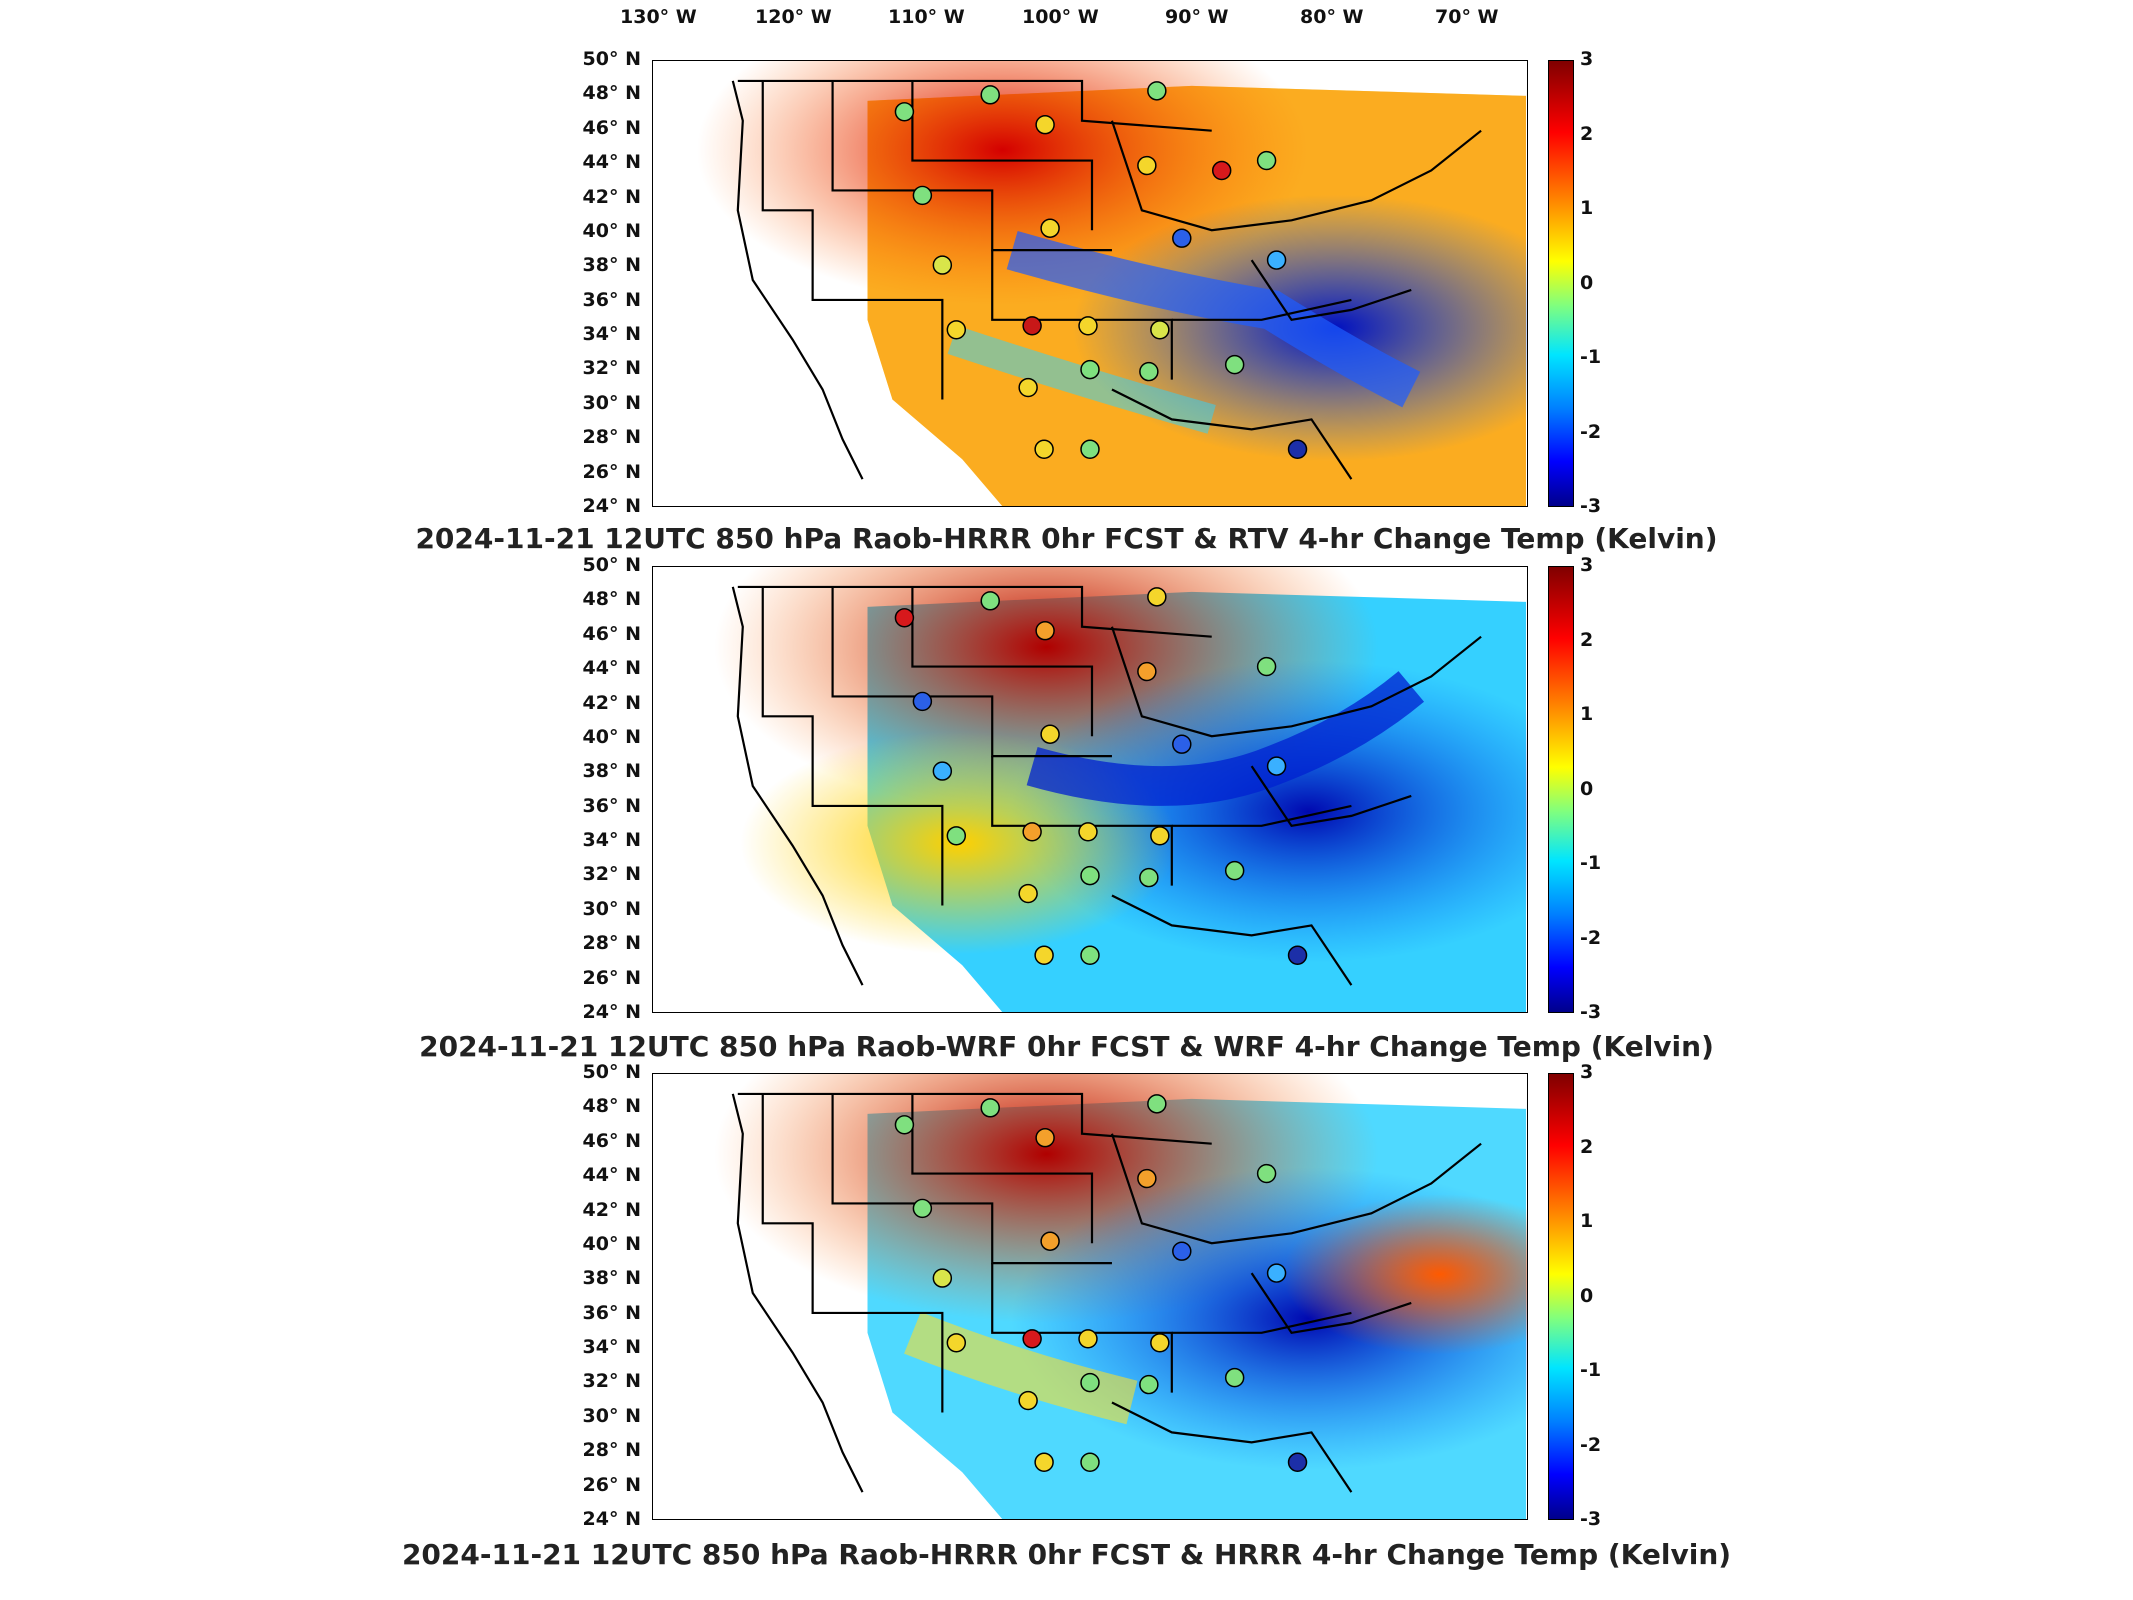 The image size is (2133, 1600). I want to click on lon-label: 130° W, so click(658, 17).